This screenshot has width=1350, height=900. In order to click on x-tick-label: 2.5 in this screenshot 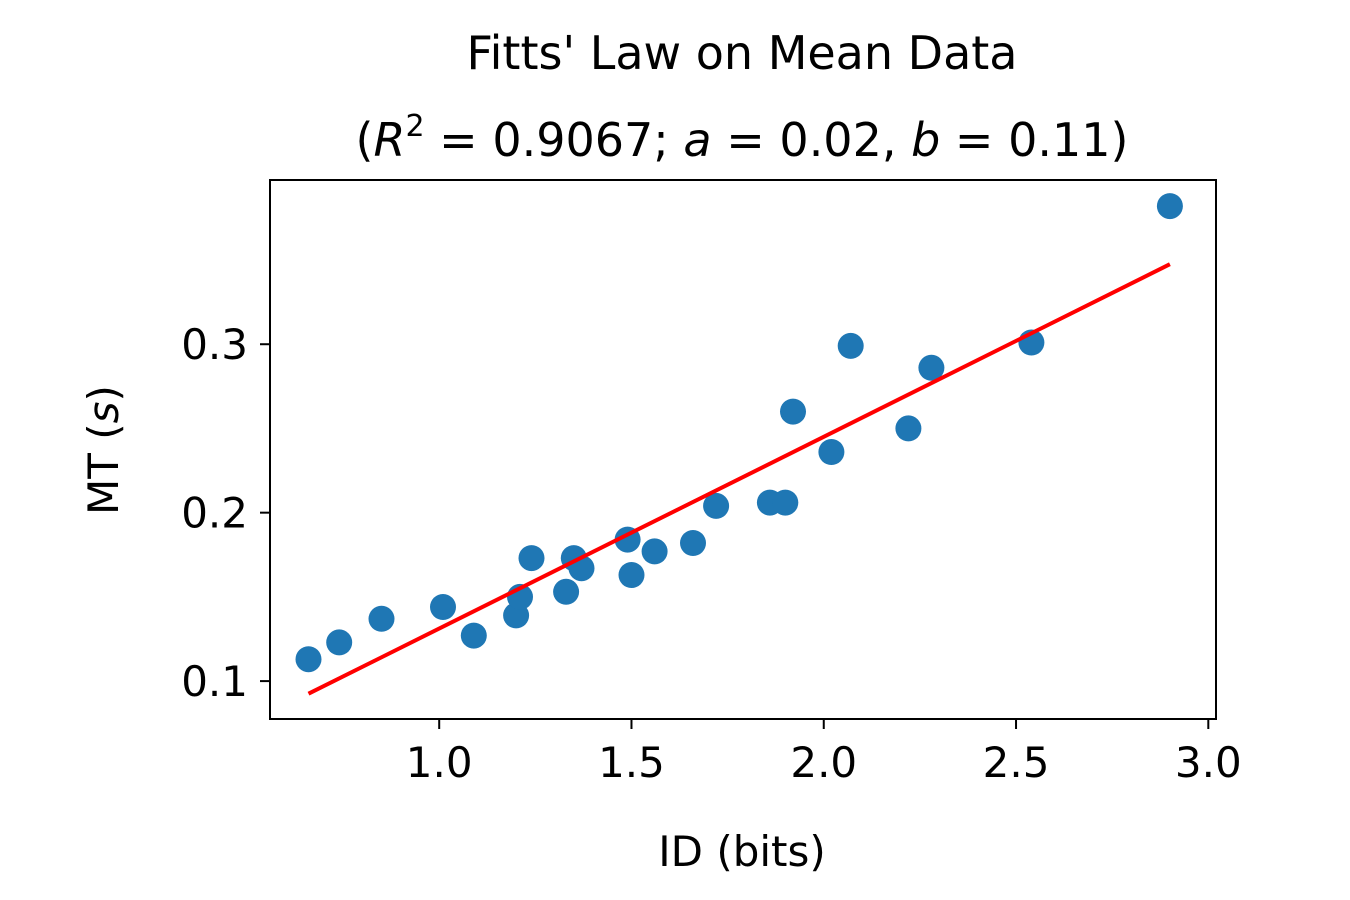, I will do `click(1016, 762)`.